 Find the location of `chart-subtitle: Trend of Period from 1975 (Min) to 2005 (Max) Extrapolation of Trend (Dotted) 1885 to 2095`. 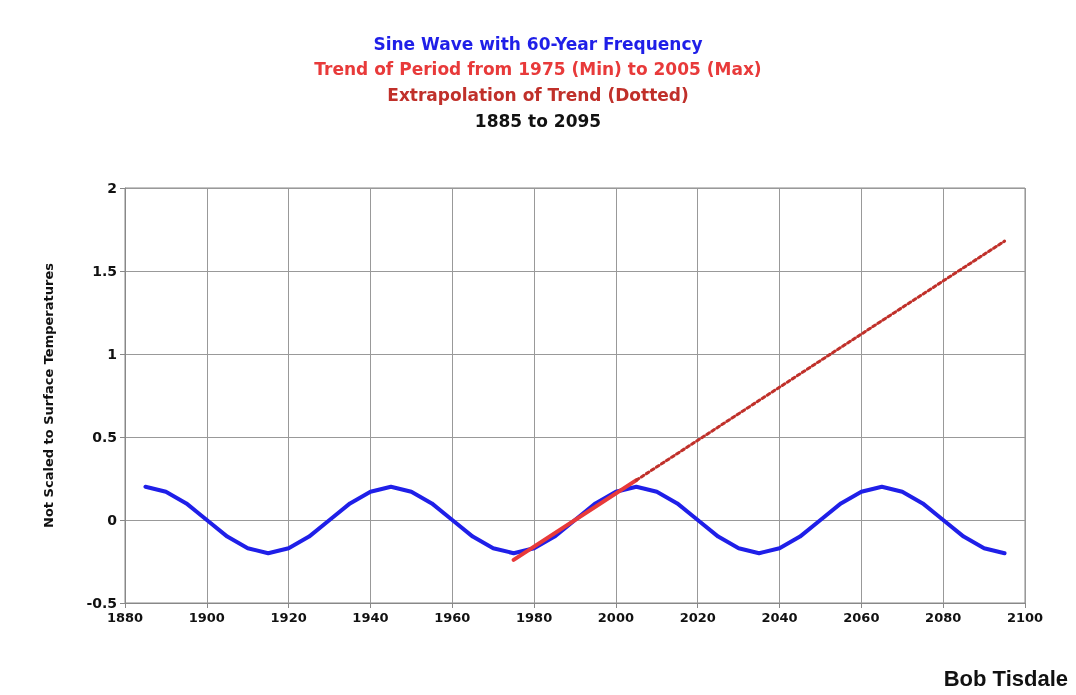

chart-subtitle: Trend of Period from 1975 (Min) to 2005 (Max) Extrapolation of Trend (Dotted) 1885 to 2095 is located at coordinates (538, 95).